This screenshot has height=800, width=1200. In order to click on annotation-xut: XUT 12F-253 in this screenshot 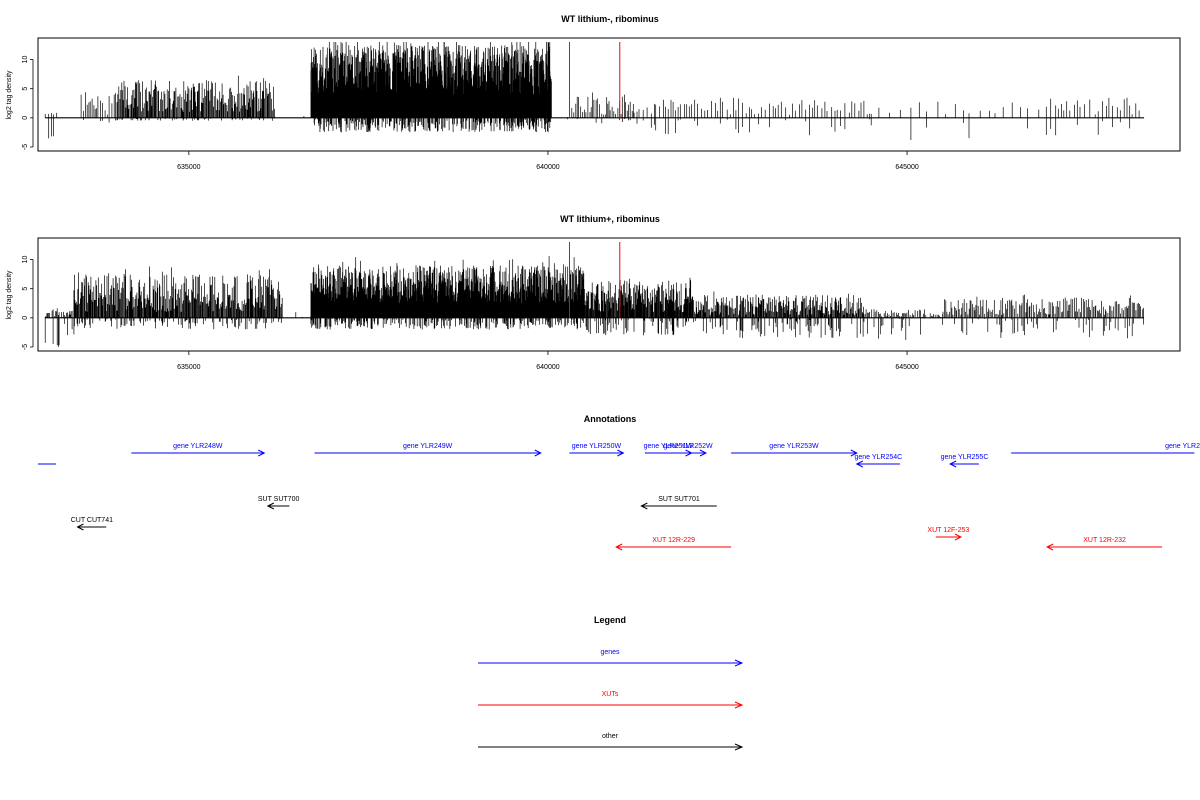, I will do `click(948, 534)`.